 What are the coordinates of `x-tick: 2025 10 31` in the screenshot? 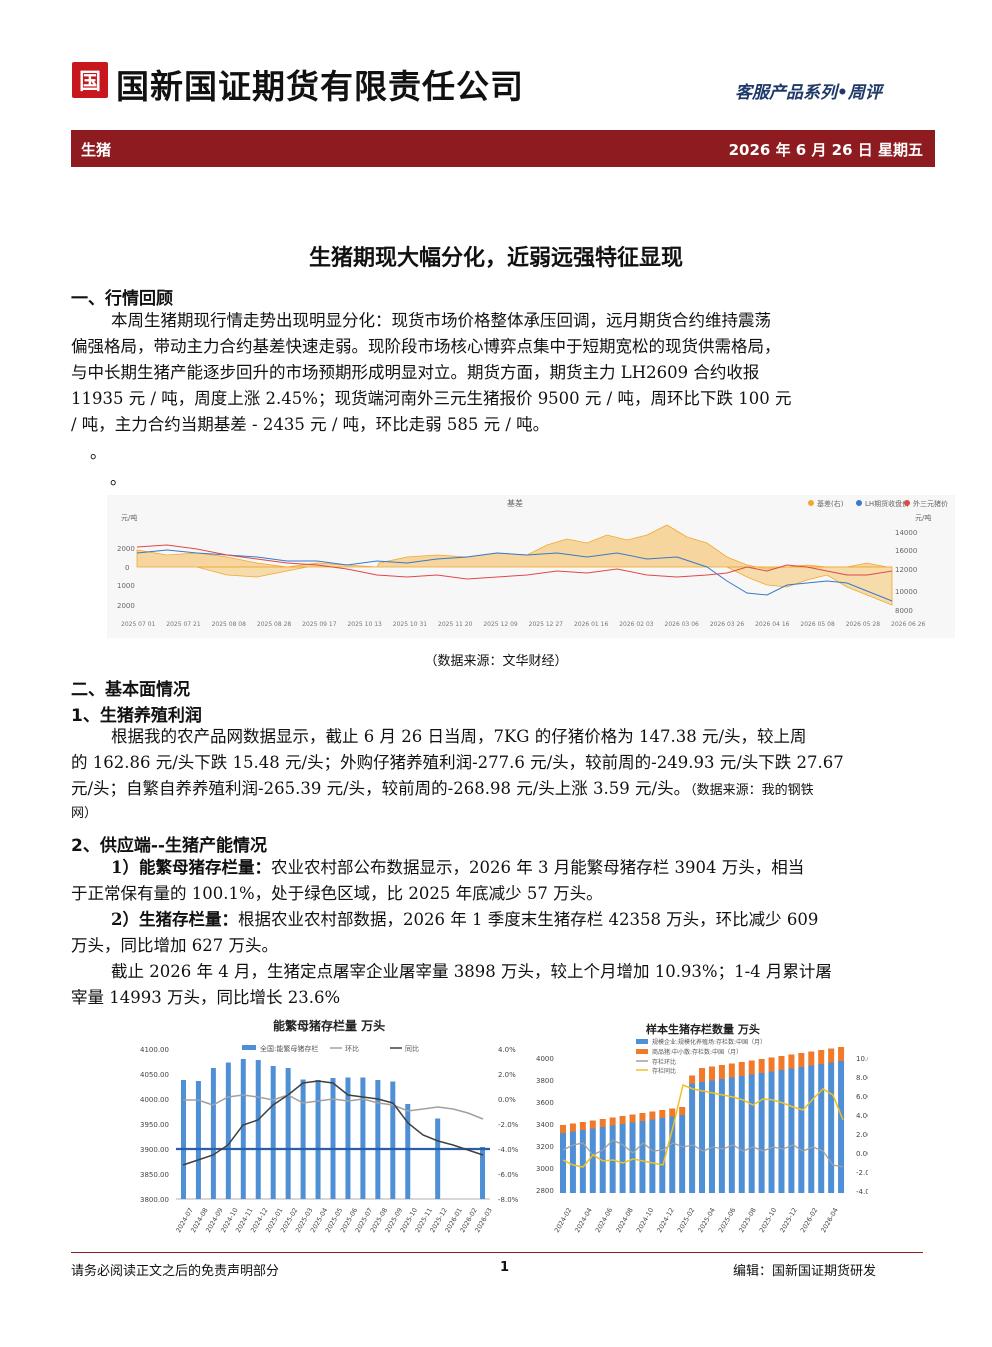 It's located at (410, 624).